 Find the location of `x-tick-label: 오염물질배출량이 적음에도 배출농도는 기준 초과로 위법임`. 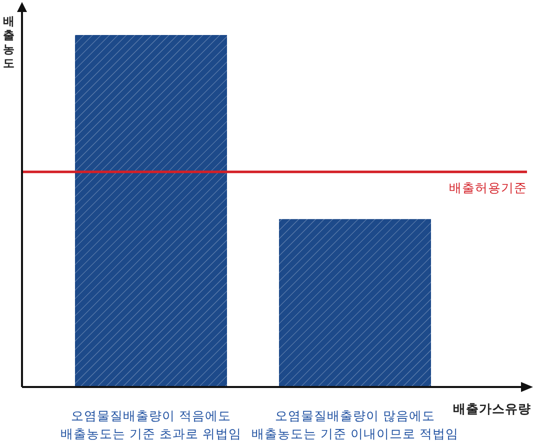

x-tick-label: 오염물질배출량이 적음에도 배출농도는 기준 초과로 위법임 is located at coordinates (151, 424).